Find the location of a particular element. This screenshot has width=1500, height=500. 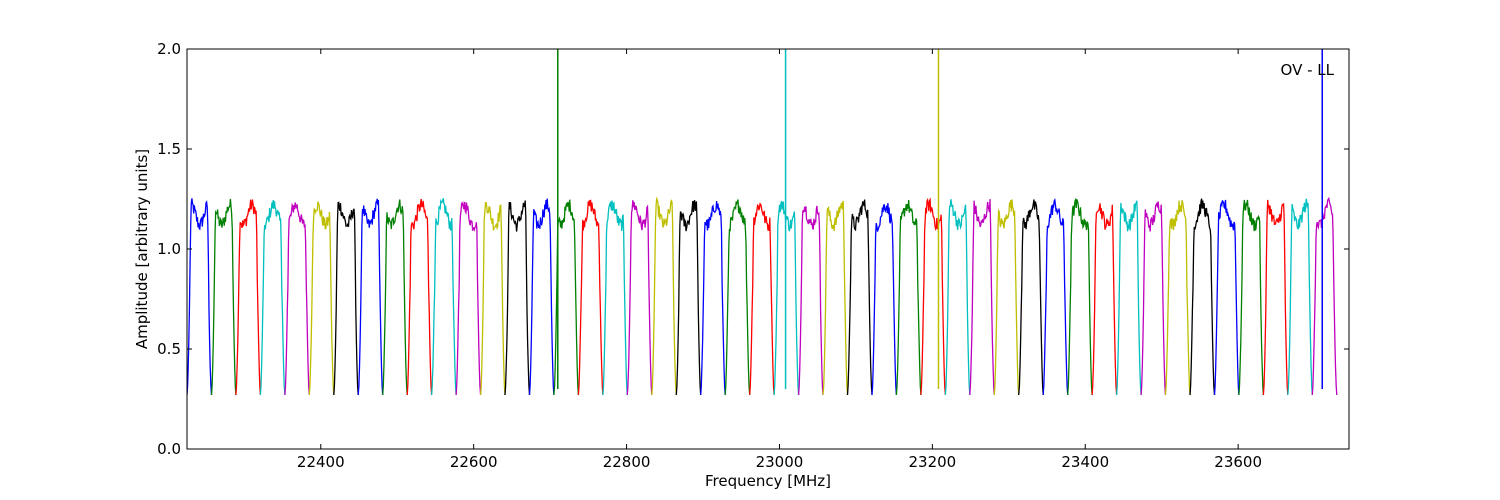

x-tick-label: 23000 is located at coordinates (780, 462).